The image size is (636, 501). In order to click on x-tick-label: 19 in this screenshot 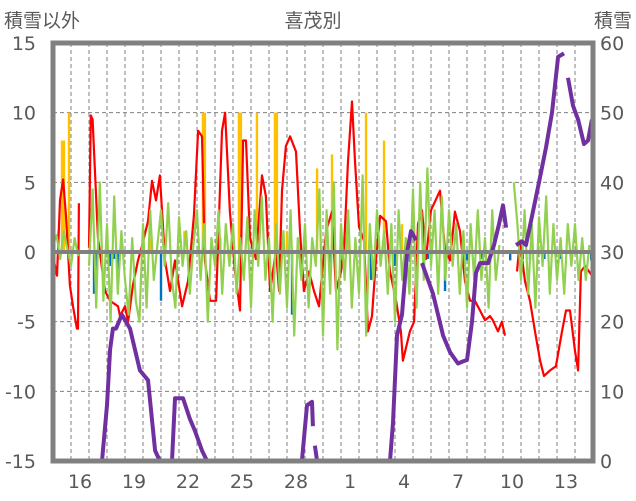, I will do `click(134, 482)`.